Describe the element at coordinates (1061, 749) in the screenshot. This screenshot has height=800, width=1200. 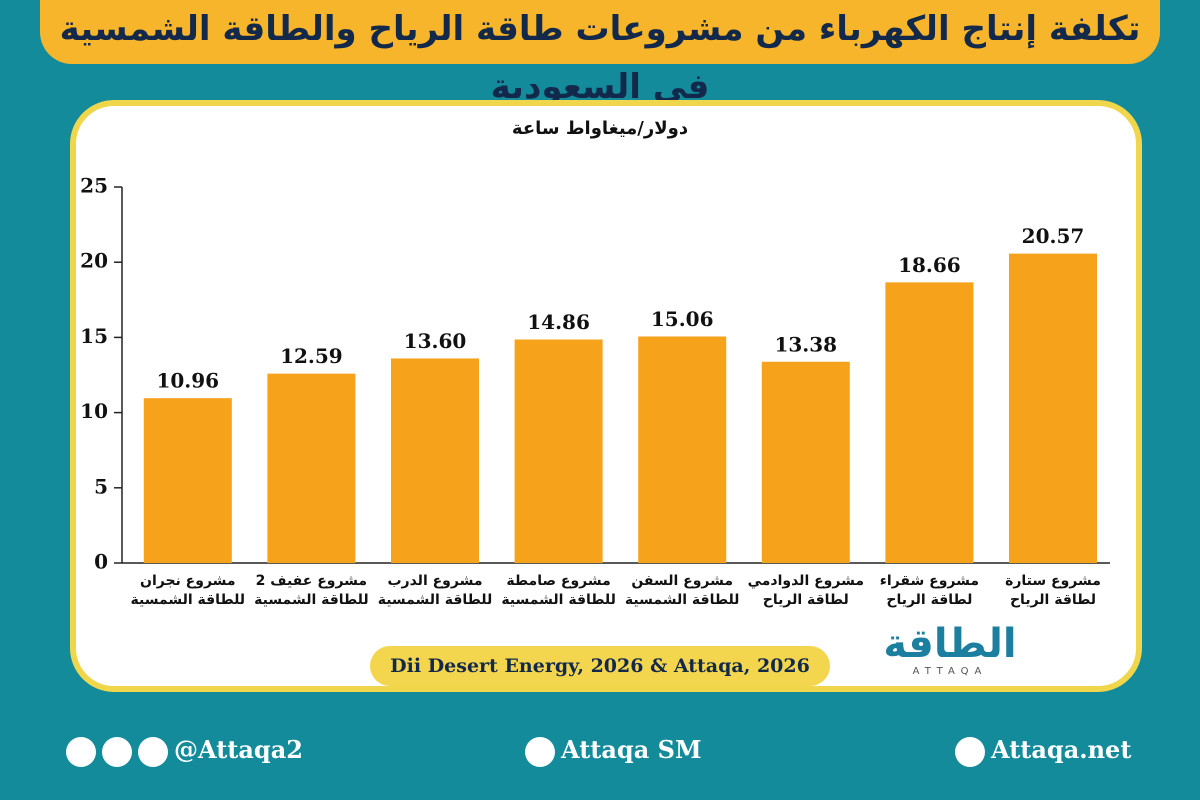
I see `website-text: Attaqa.net` at that location.